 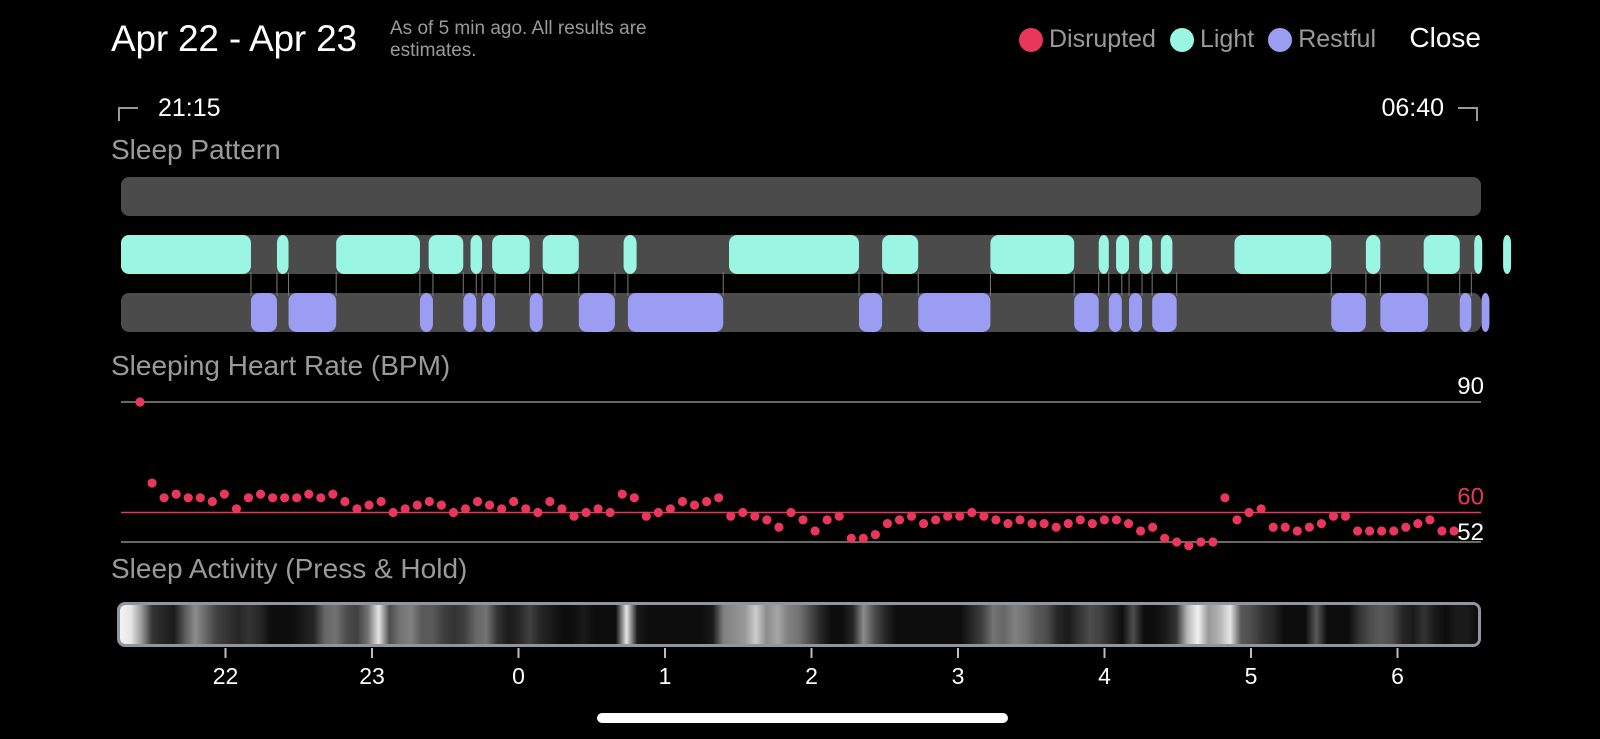 I want to click on hr-scale-label: 60, so click(x=1470, y=497).